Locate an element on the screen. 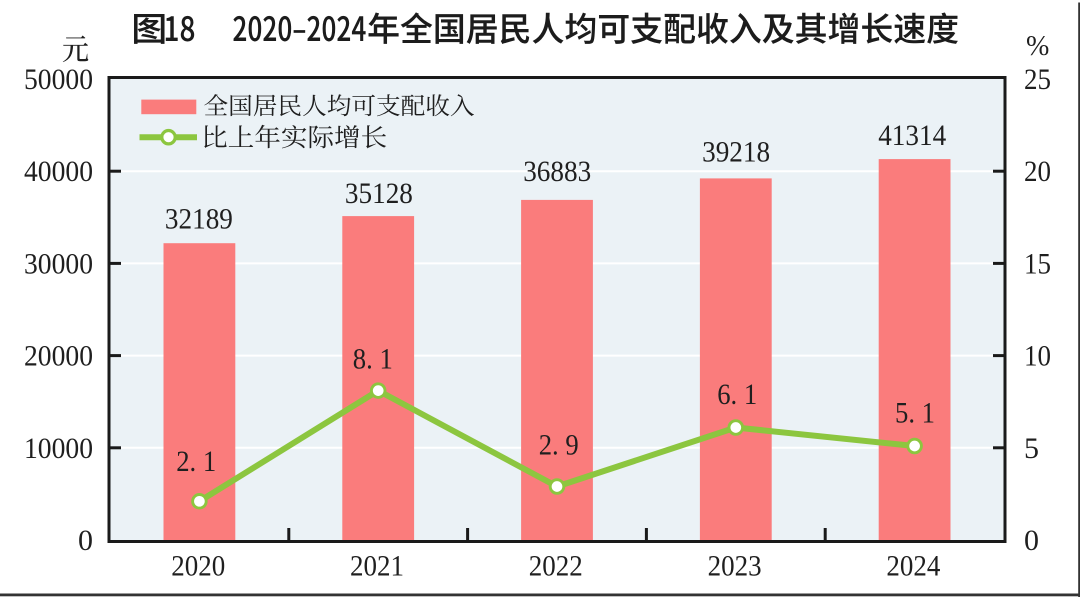  svg-text: 20000 is located at coordinates (58, 356).